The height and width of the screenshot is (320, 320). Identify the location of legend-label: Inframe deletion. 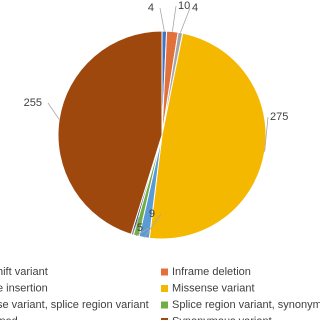
(211, 272).